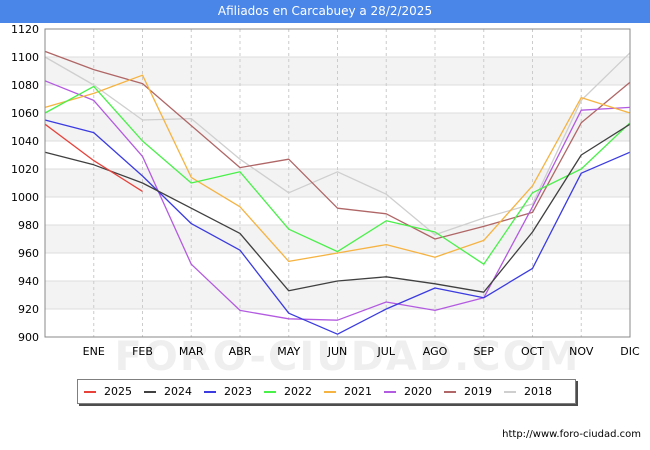  What do you see at coordinates (25, 57) in the screenshot?
I see `y-tick-label: 1100` at bounding box center [25, 57].